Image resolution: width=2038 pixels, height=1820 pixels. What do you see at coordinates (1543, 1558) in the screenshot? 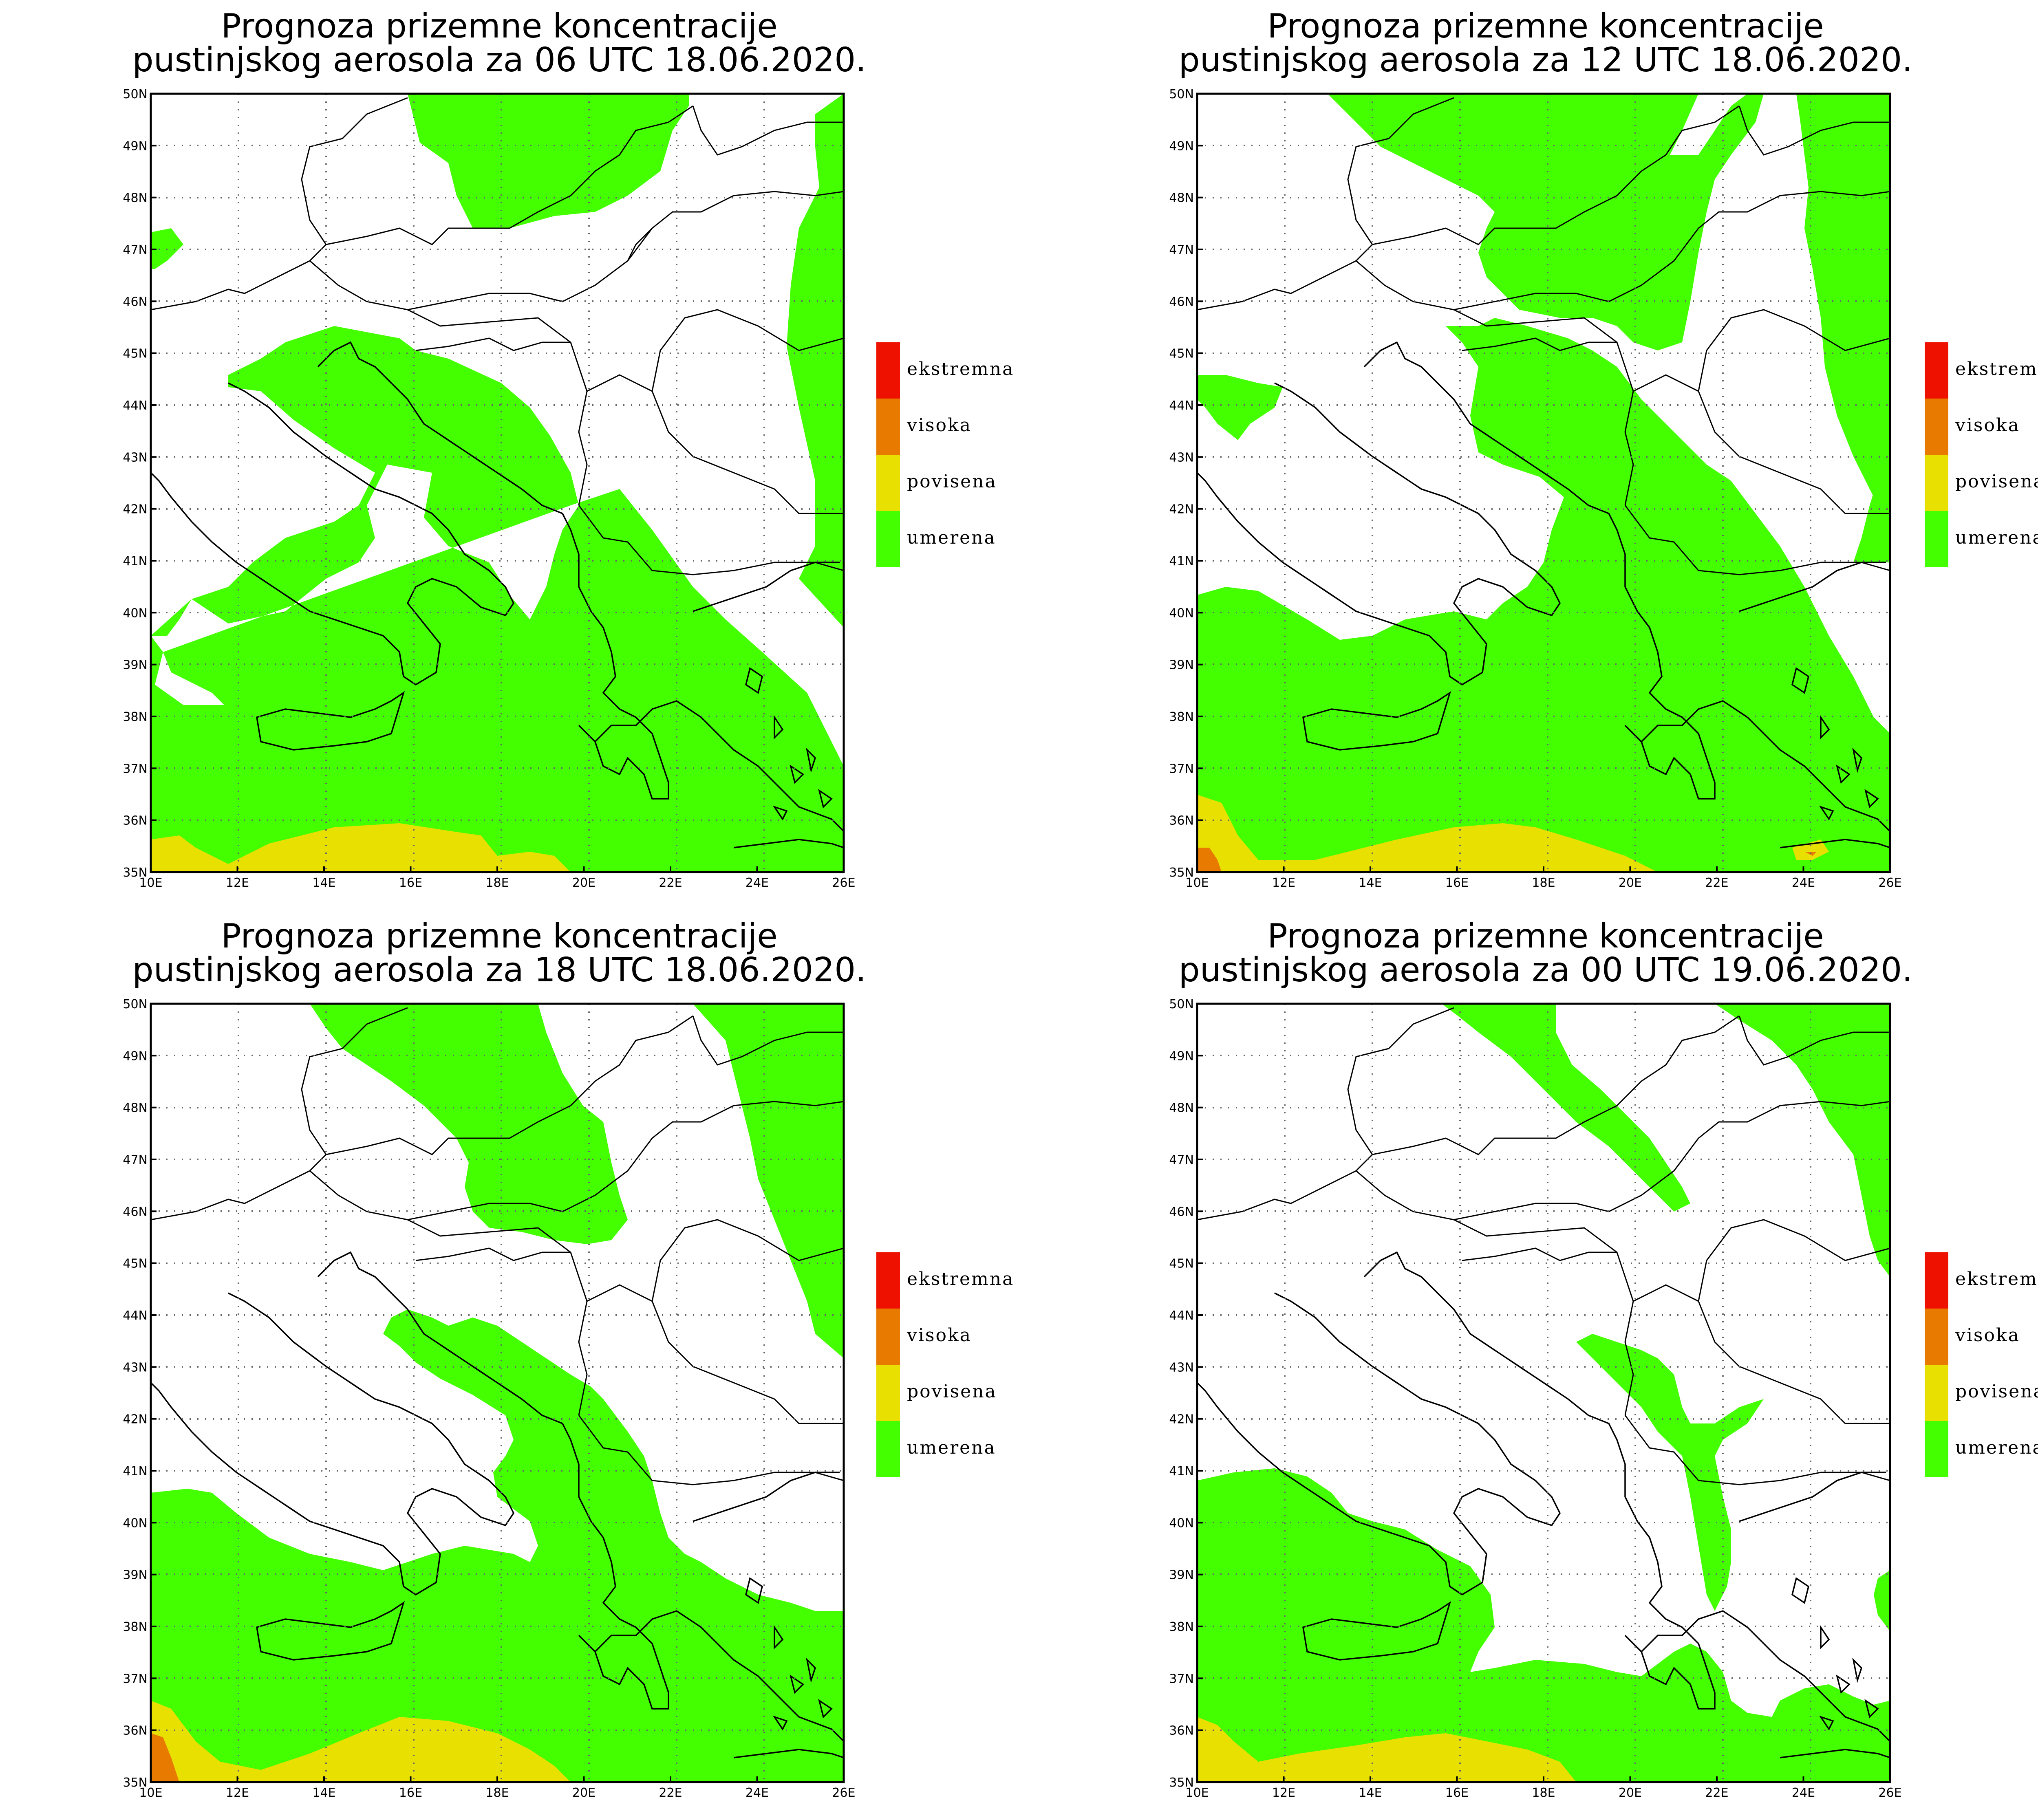
I see `umerena-area` at bounding box center [1543, 1558].